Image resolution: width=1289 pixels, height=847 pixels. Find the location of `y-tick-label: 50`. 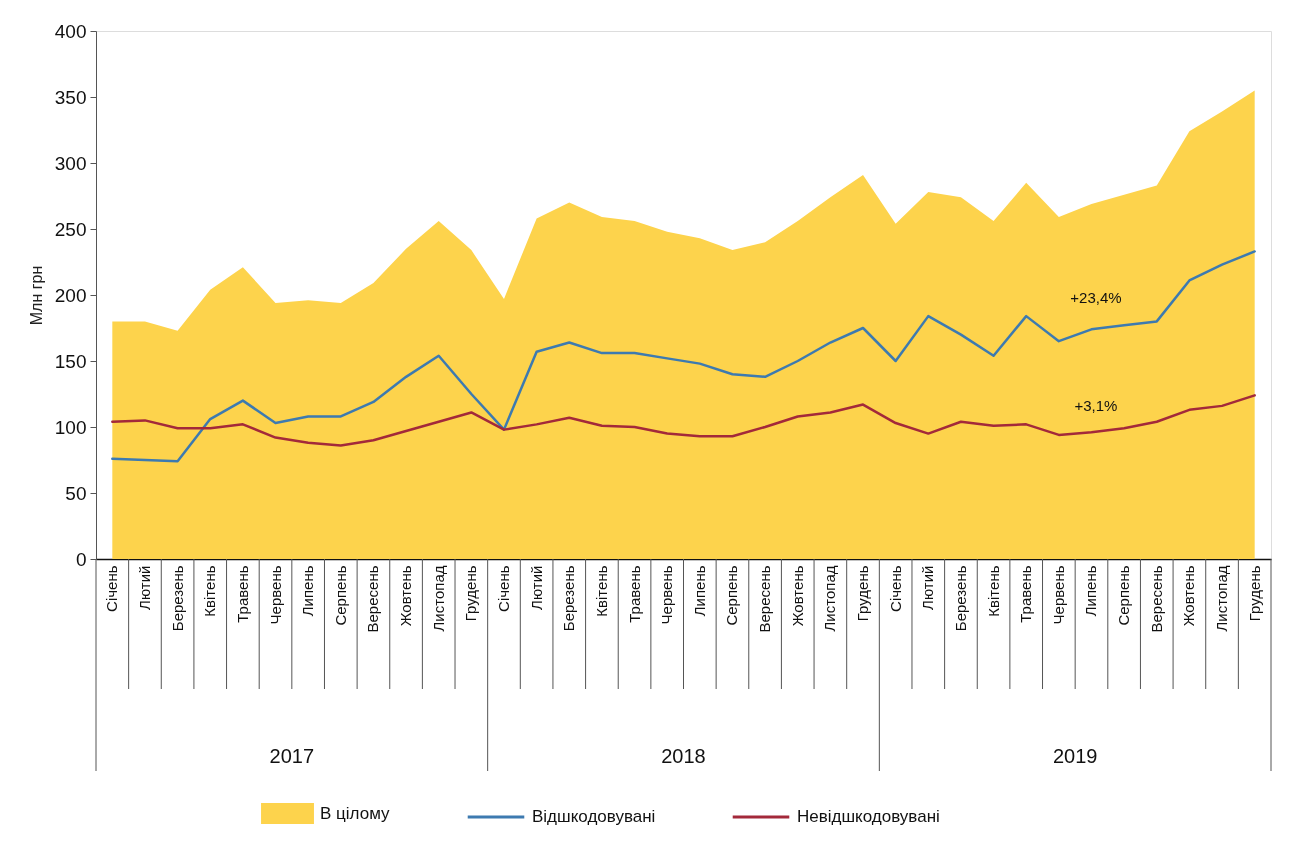

y-tick-label: 50 is located at coordinates (76, 493).